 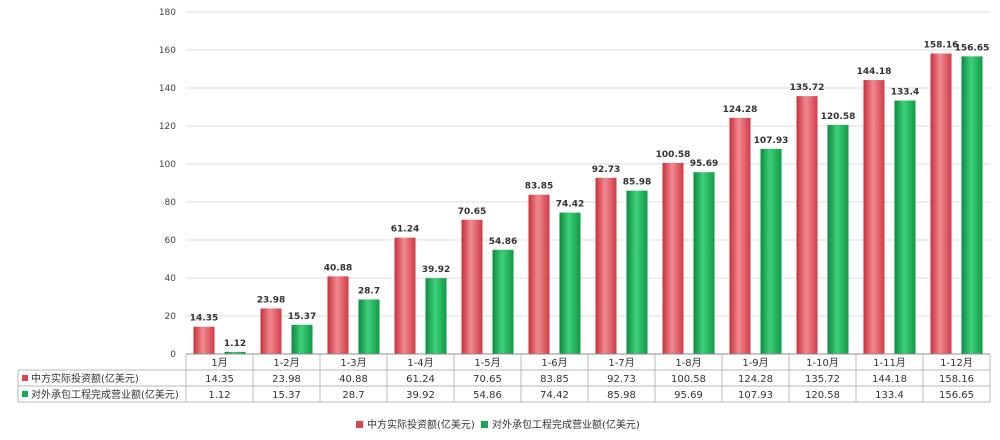 What do you see at coordinates (621, 379) in the screenshot?
I see `table-cell: 92.73` at bounding box center [621, 379].